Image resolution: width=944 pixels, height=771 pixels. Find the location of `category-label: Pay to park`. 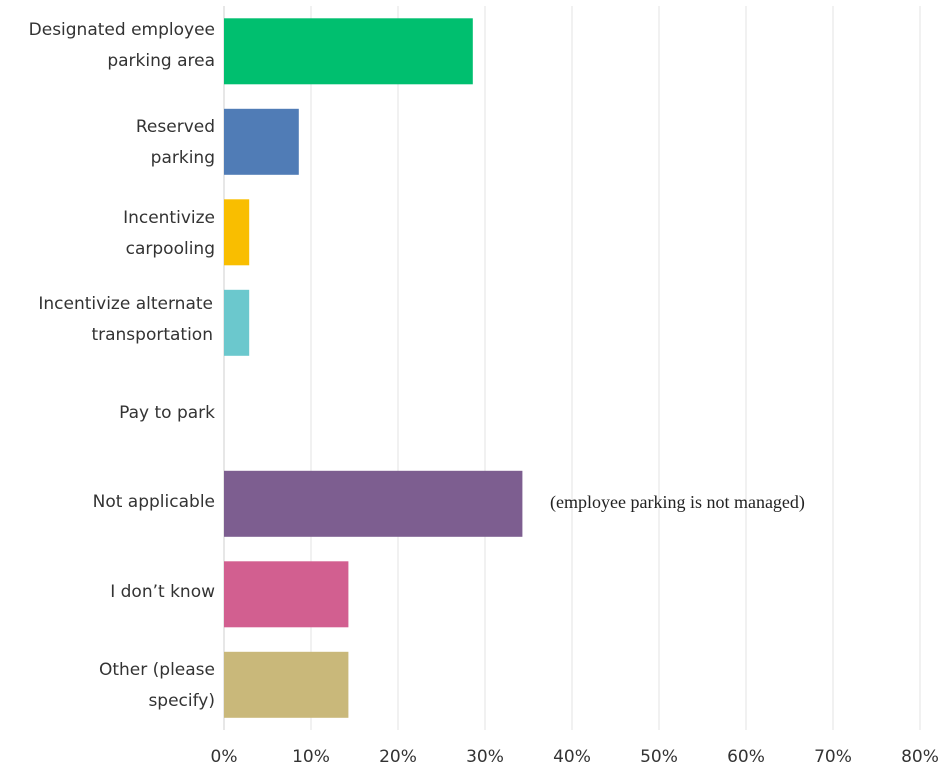

category-label: Pay to park is located at coordinates (167, 413).